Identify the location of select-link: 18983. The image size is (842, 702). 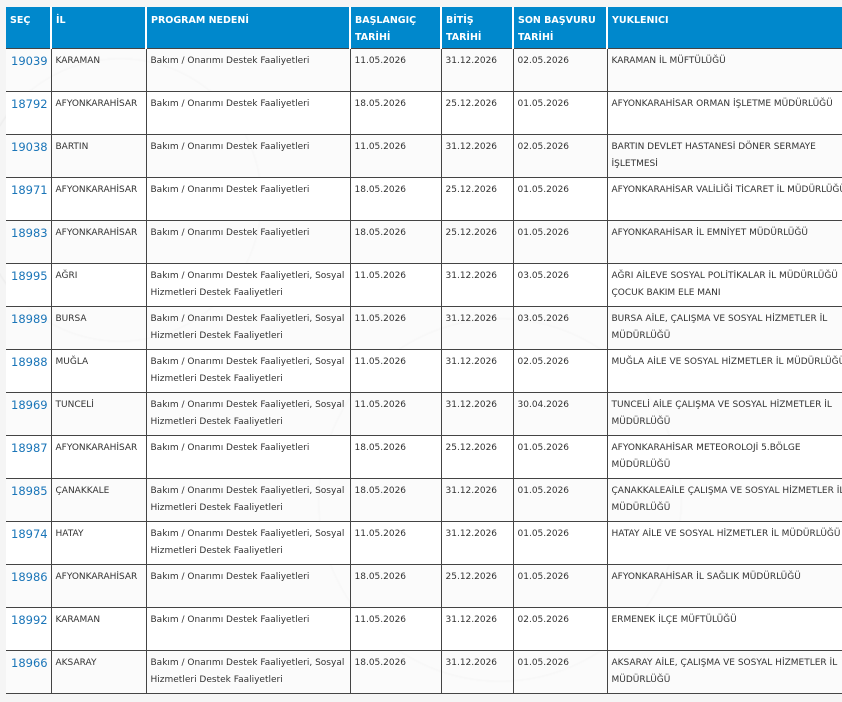
(29, 233).